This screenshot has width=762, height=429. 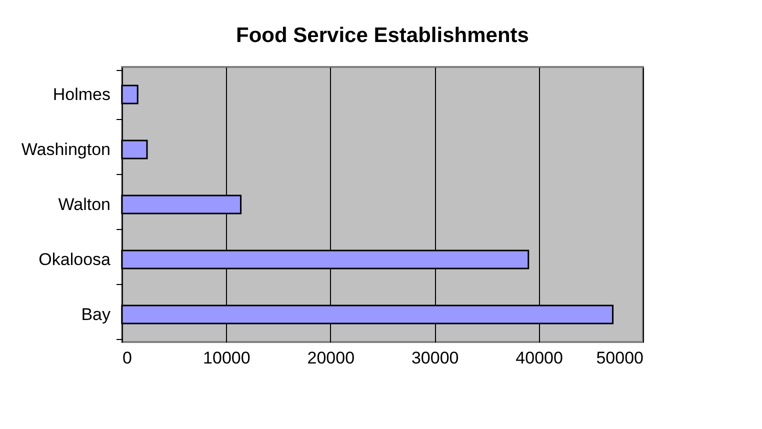 What do you see at coordinates (539, 358) in the screenshot?
I see `x-tick-label: 40000` at bounding box center [539, 358].